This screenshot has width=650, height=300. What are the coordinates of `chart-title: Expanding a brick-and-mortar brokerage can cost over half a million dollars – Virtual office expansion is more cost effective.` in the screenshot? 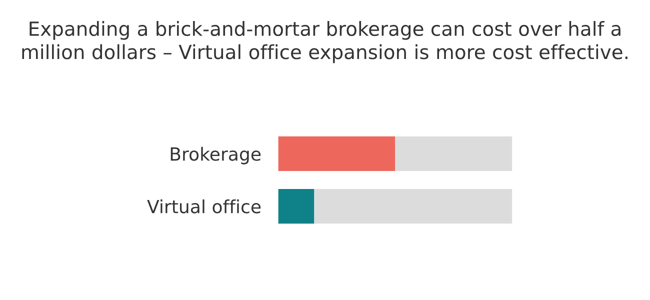 It's located at (325, 42).